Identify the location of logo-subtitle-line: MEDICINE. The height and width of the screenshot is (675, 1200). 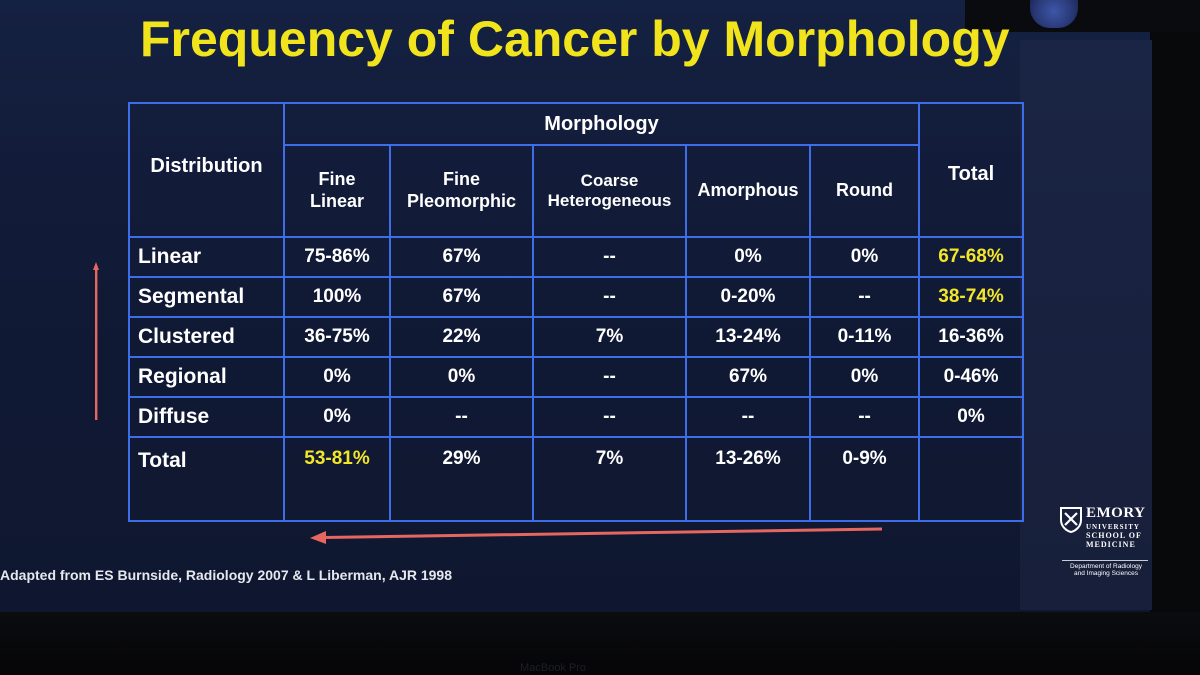
(1111, 545).